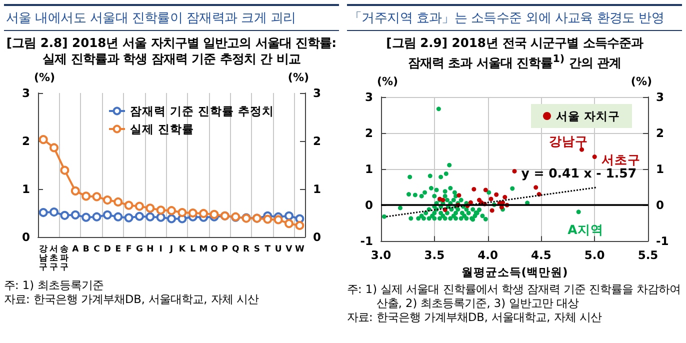 This screenshot has width=686, height=343. I want to click on x-tick-label: G, so click(139, 249).